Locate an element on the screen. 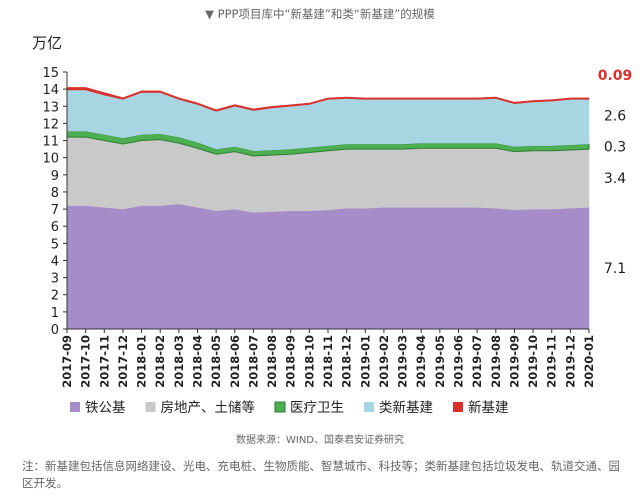  x-tick-label: 2018-10 is located at coordinates (309, 361).